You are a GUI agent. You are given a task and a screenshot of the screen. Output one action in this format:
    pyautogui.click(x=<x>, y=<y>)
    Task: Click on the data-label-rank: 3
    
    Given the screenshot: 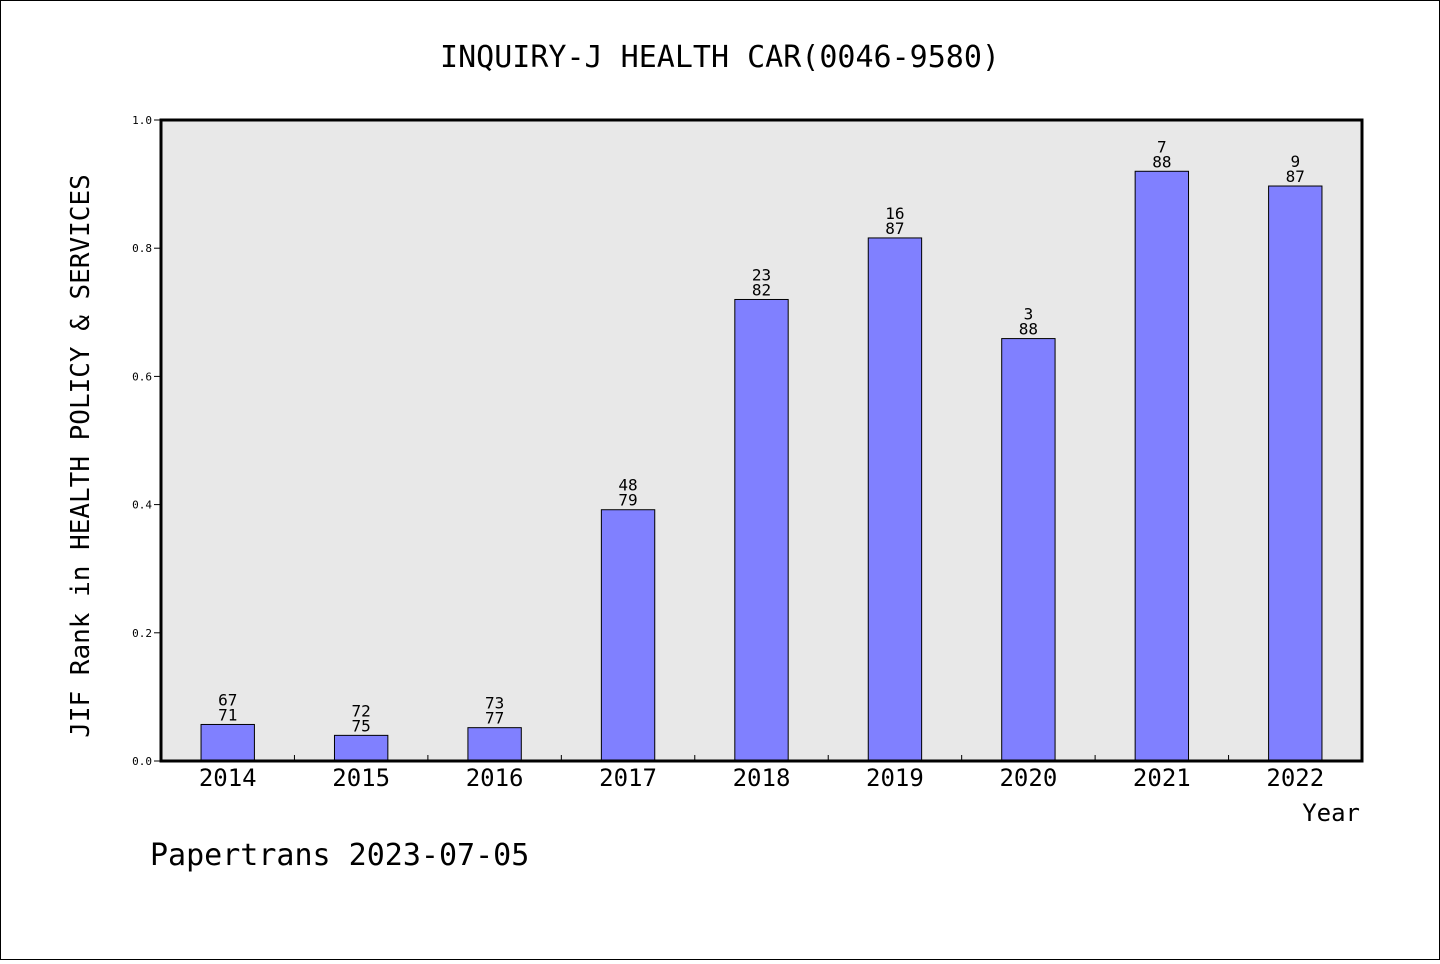 What is the action you would take?
    pyautogui.click(x=1029, y=314)
    